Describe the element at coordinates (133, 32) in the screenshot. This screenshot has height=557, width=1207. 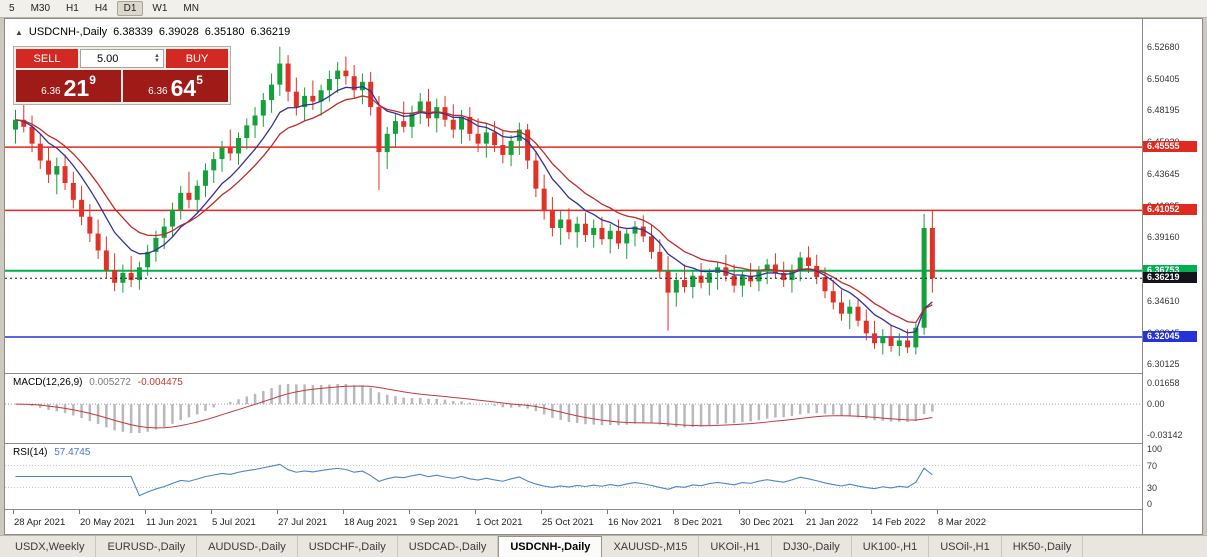
I see `readout-open: 6.38339` at that location.